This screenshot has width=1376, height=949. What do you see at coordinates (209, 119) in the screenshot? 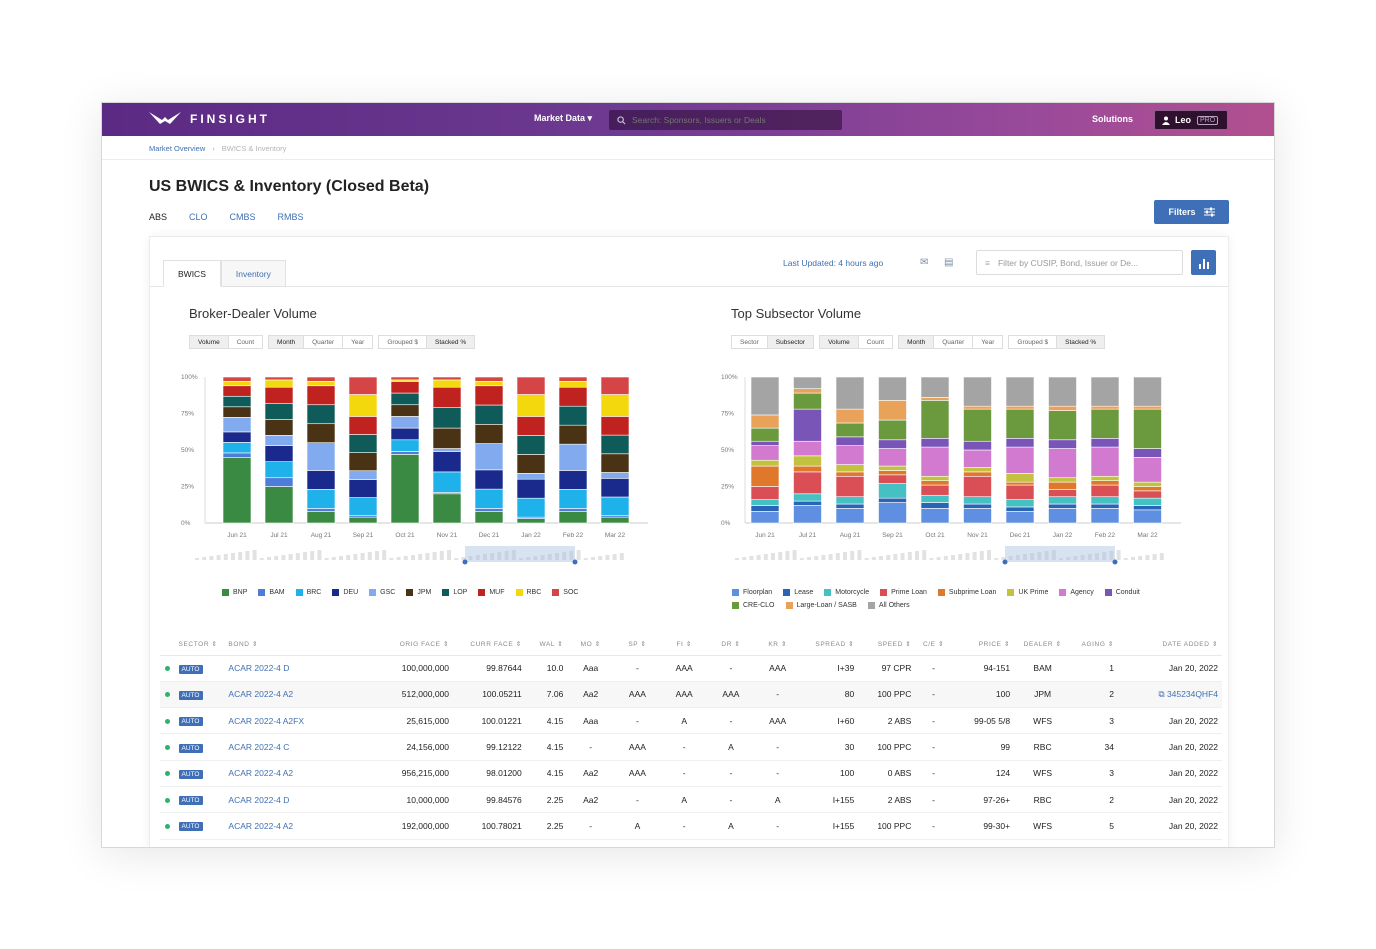
I see `logo: FINSIGHT` at bounding box center [209, 119].